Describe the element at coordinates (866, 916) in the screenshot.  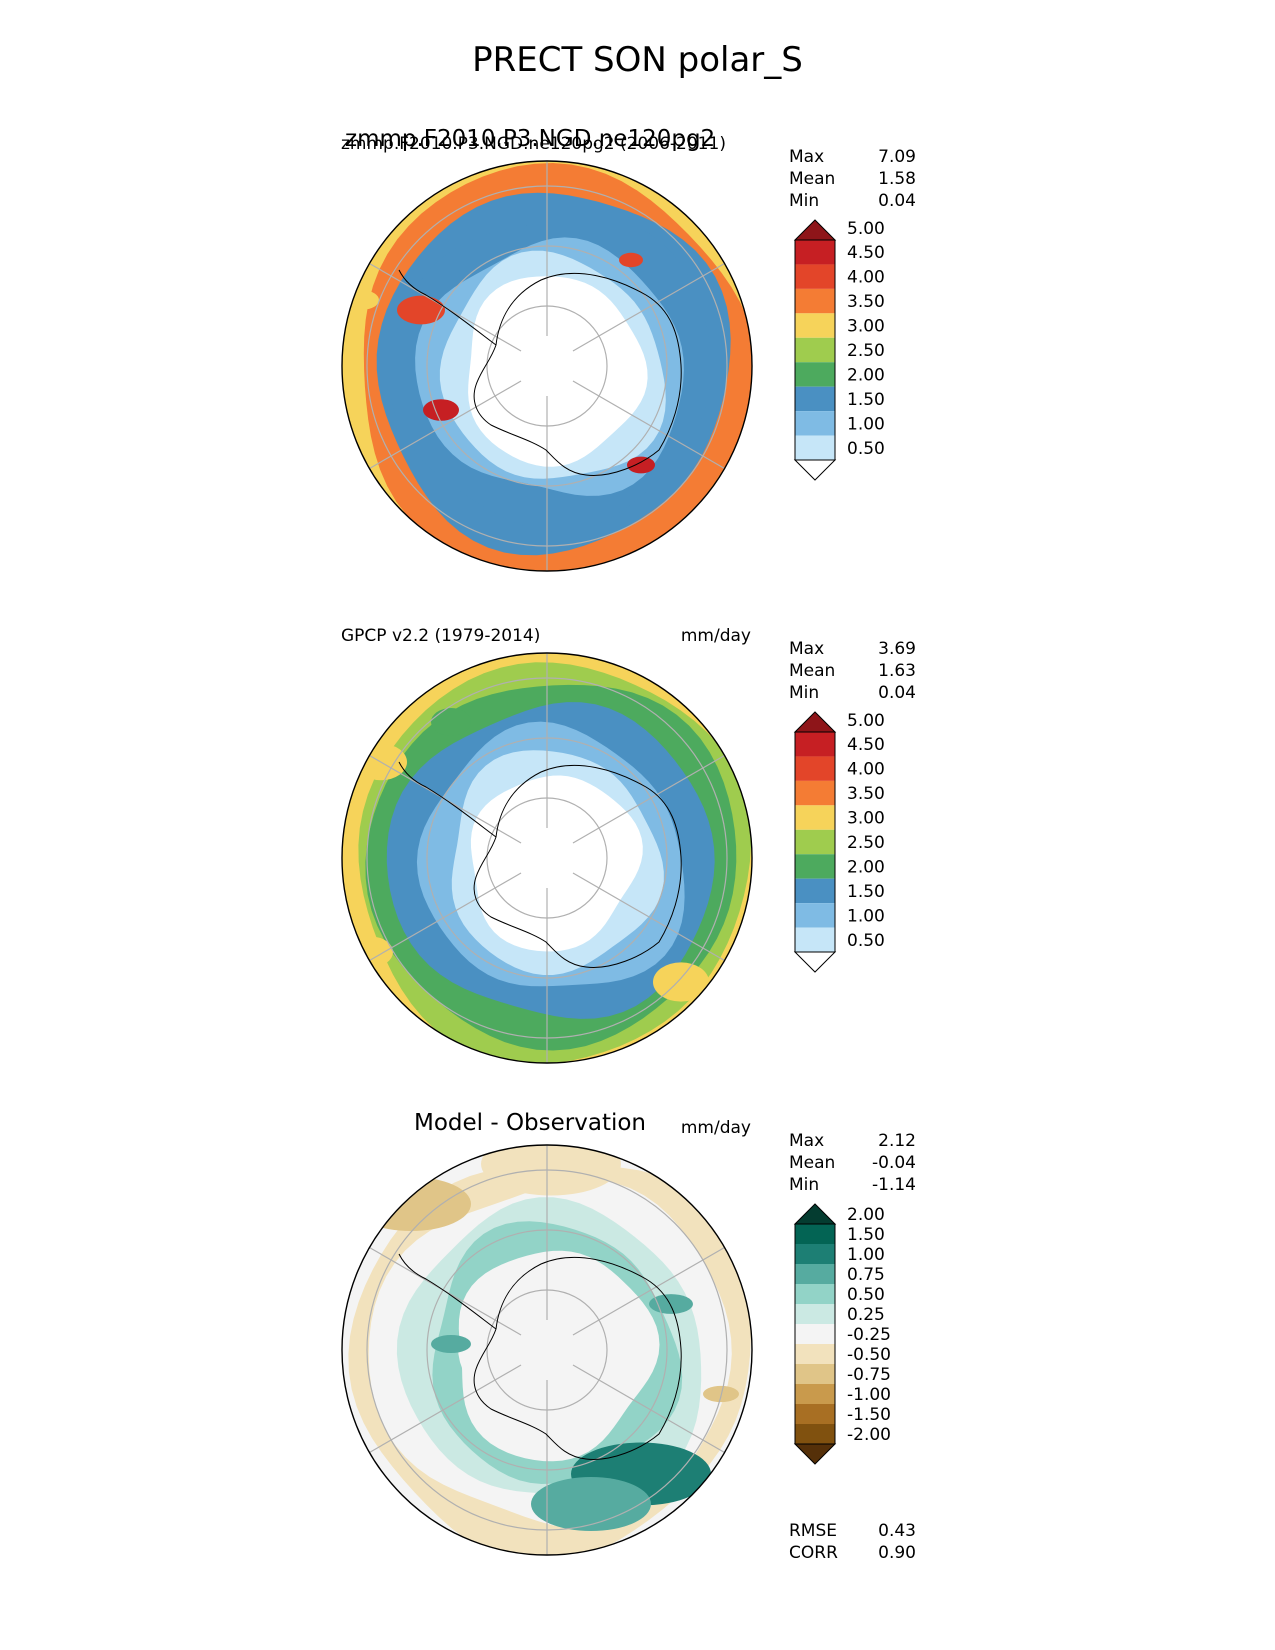
I see `colorbar-tick-label: 1.00` at that location.